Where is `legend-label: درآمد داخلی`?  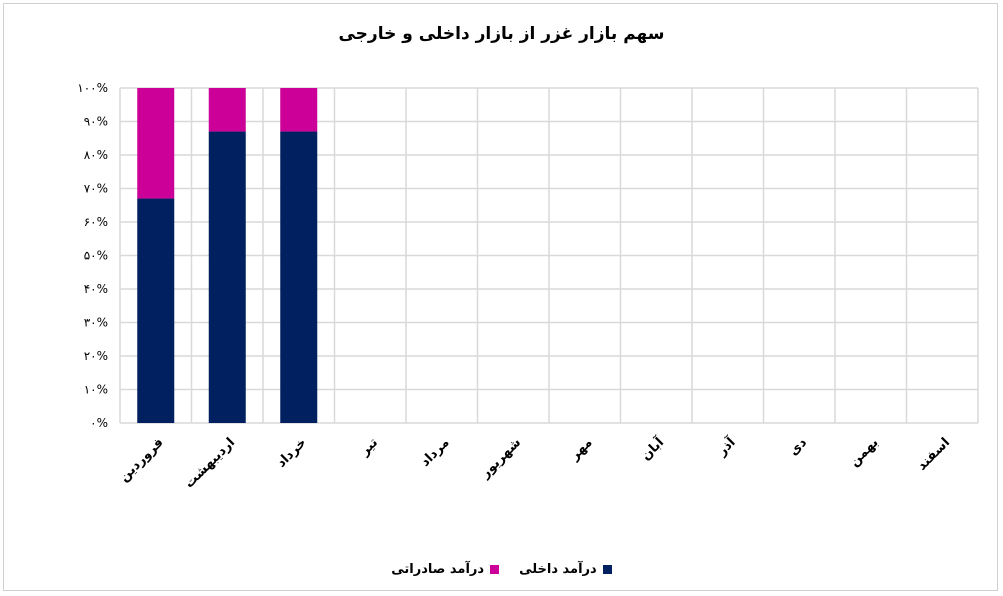 legend-label: درآمد داخلی is located at coordinates (558, 569).